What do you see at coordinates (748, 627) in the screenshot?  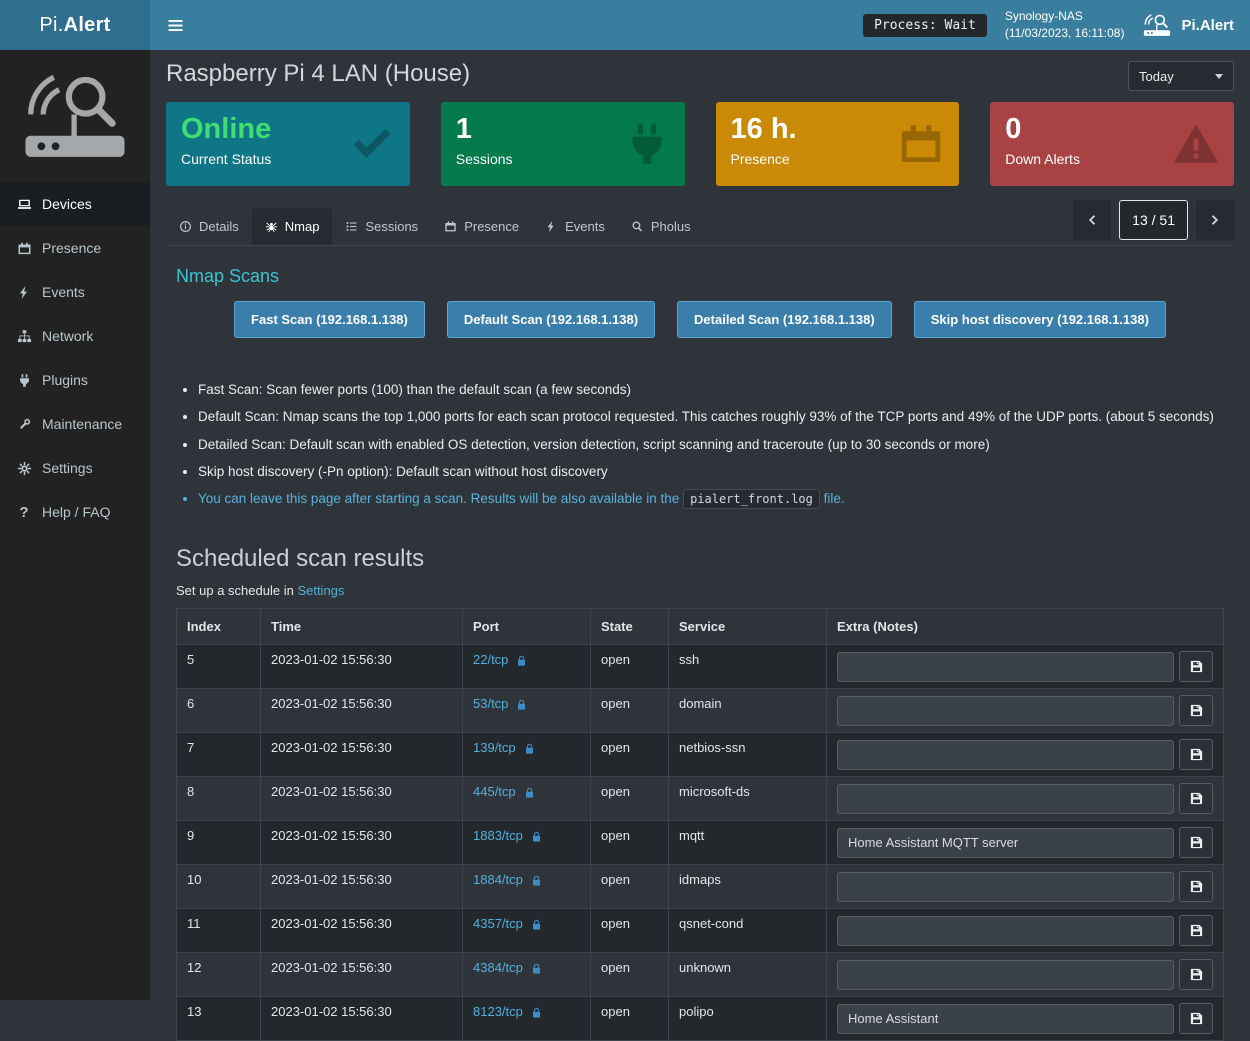 I see `col-service: Service` at bounding box center [748, 627].